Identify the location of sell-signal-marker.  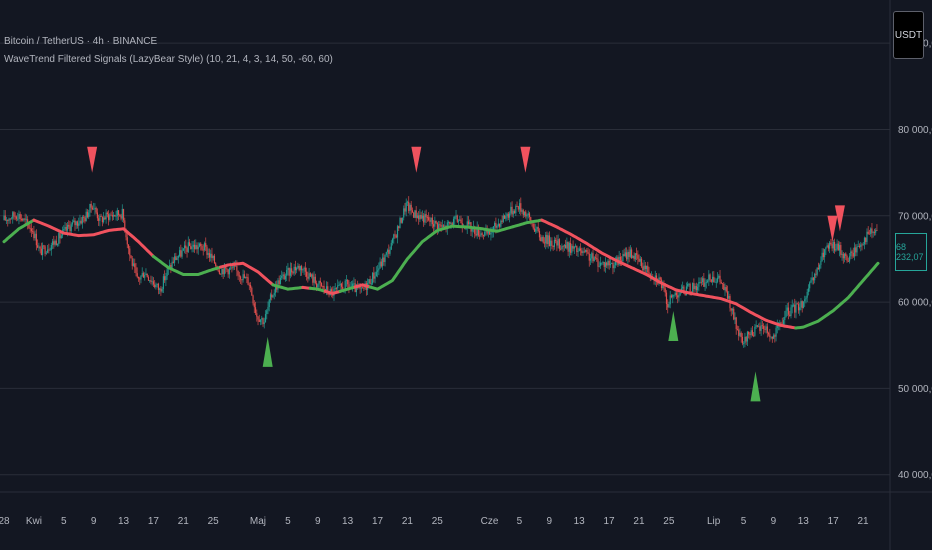
(832, 228).